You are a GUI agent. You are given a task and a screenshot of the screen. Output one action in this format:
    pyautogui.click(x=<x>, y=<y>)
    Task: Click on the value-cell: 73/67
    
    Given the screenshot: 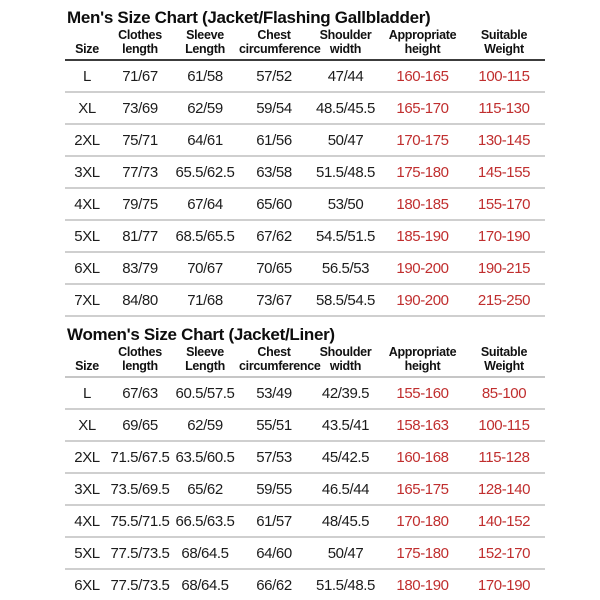 What is the action you would take?
    pyautogui.click(x=274, y=300)
    